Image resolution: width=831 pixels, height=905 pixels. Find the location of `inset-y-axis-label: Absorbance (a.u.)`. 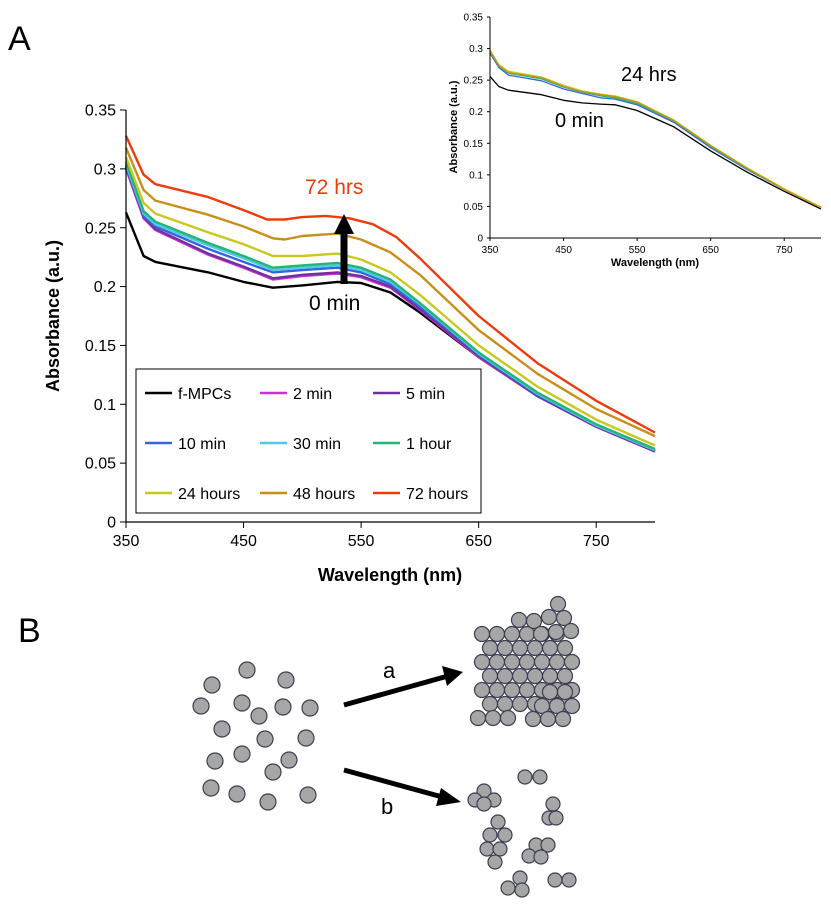

inset-y-axis-label: Absorbance (a.u.) is located at coordinates (454, 126).